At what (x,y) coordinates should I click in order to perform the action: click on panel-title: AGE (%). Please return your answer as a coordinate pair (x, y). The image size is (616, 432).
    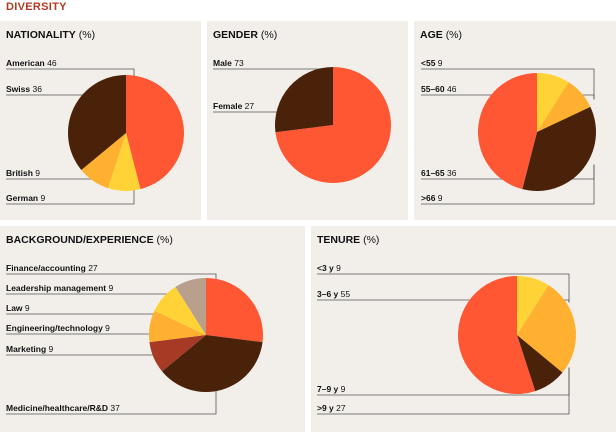
    Looking at the image, I should click on (441, 35).